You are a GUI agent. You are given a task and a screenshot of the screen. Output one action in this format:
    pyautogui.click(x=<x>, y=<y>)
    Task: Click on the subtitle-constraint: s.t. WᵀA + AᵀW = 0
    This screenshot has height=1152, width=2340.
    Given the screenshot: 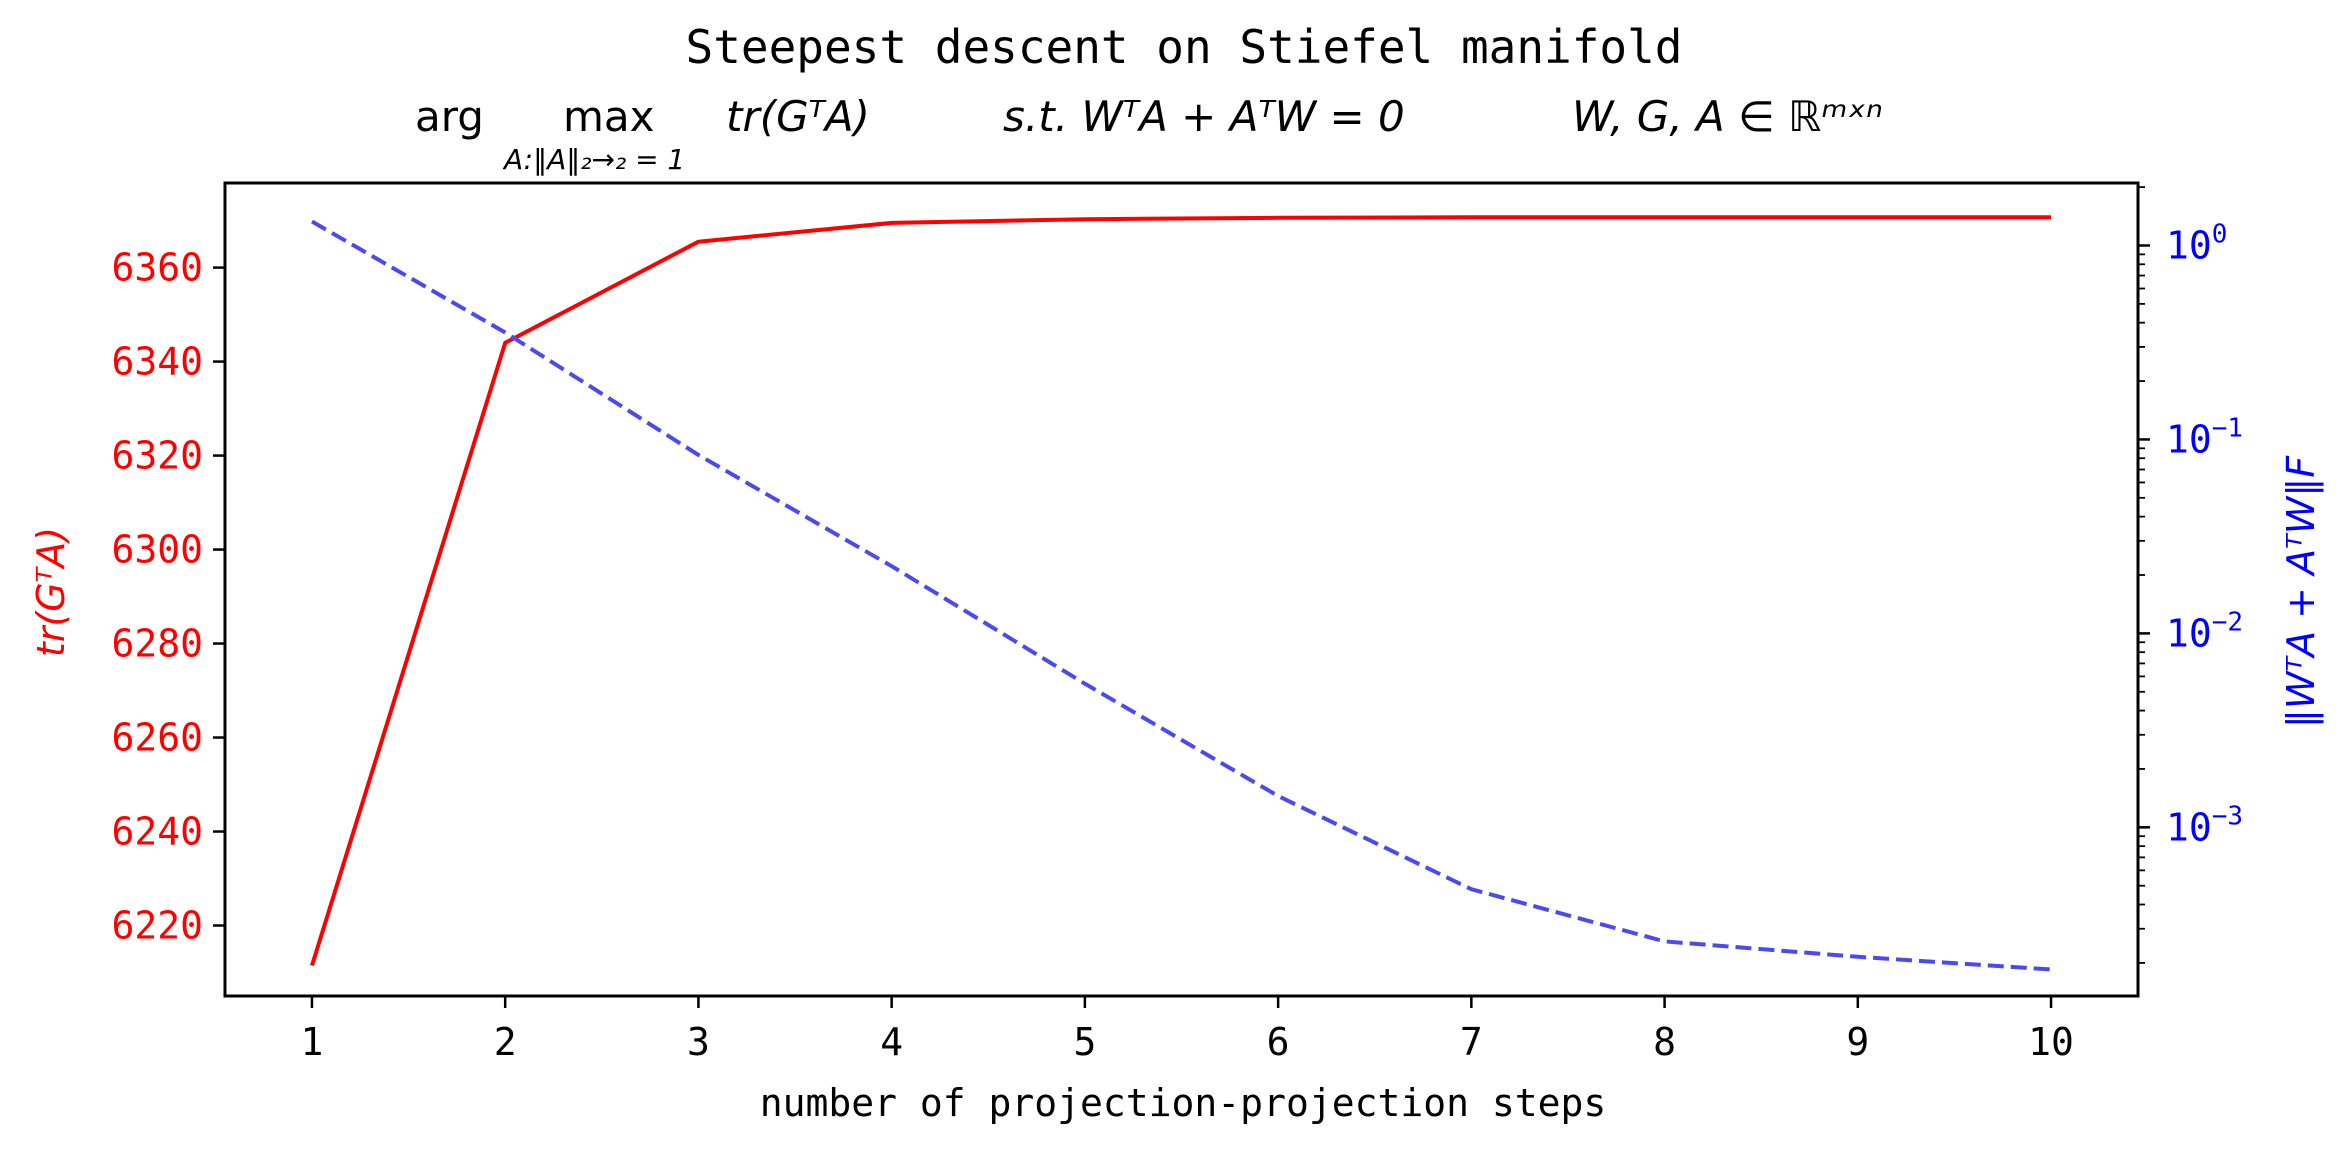 What is the action you would take?
    pyautogui.click(x=1204, y=116)
    